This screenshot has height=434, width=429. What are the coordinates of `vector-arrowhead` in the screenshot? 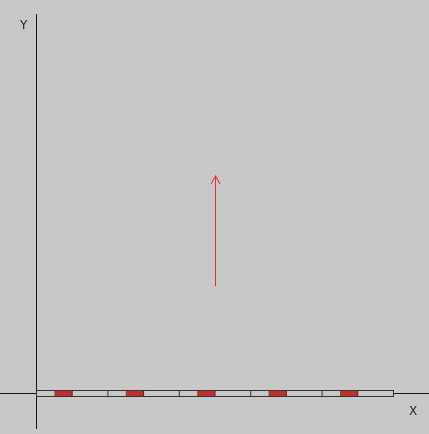 It's located at (215, 179).